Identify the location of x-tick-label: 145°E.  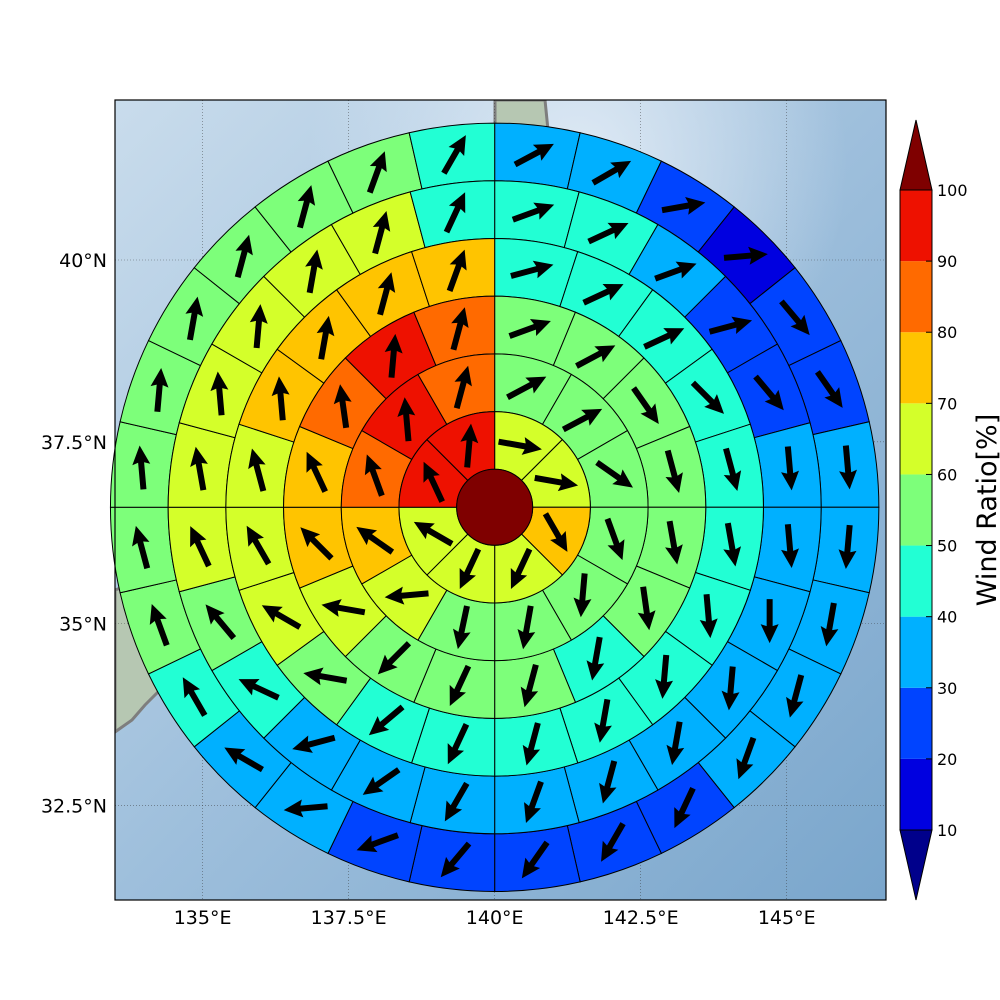
(787, 918).